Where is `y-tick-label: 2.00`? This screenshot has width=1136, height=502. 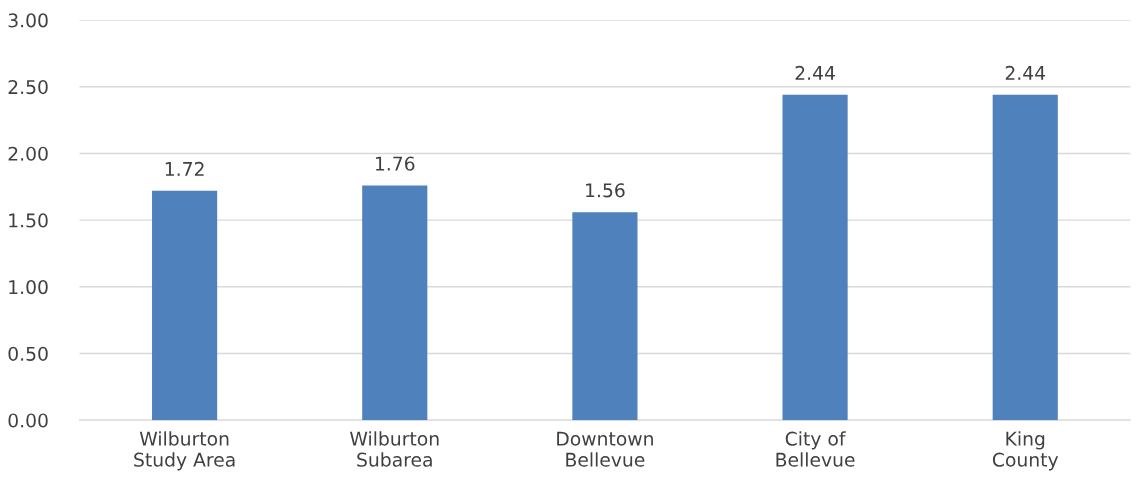
y-tick-label: 2.00 is located at coordinates (28, 153).